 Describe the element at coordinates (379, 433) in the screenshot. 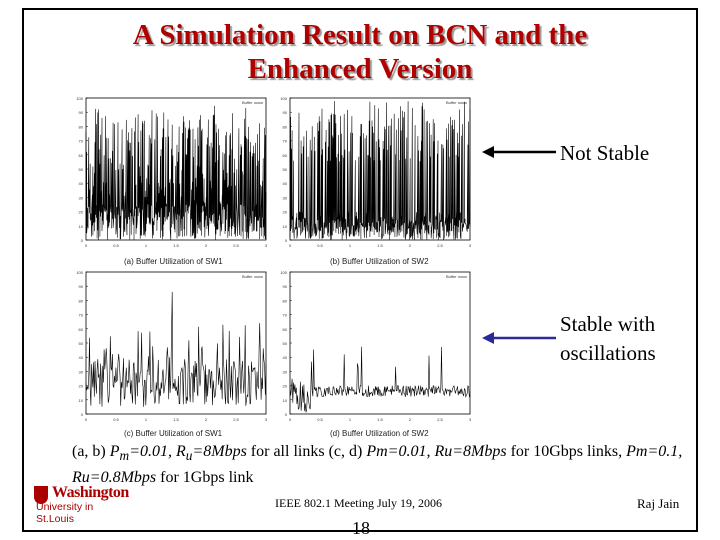

I see `plot-d-caption: (d) Buffer Utilization of SW2` at that location.